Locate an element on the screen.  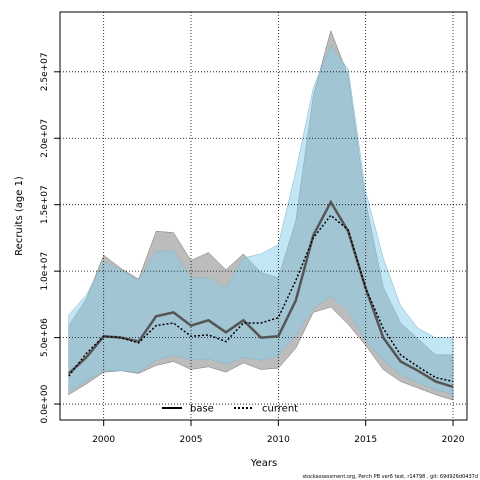
y-tick-label: 2.0e+07 is located at coordinates (45, 138).